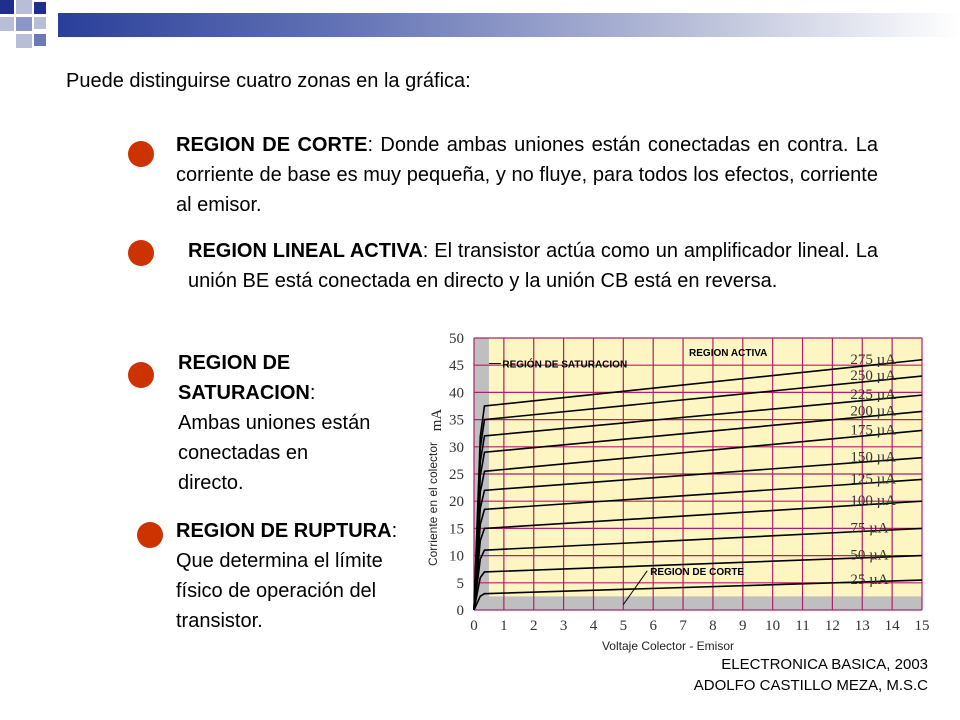 Image resolution: width=960 pixels, height=720 pixels. Describe the element at coordinates (437, 420) in the screenshot. I see `y-axis-unit: mA` at that location.